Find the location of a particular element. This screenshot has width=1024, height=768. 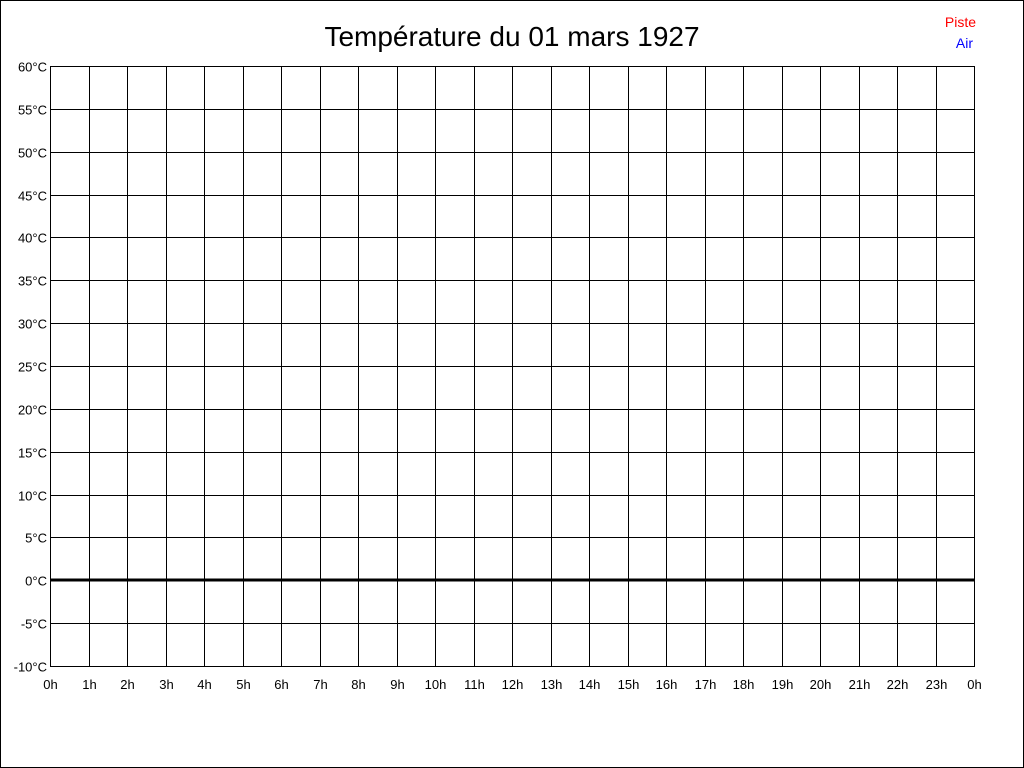

y-tick-label: 10°C is located at coordinates (32, 496).